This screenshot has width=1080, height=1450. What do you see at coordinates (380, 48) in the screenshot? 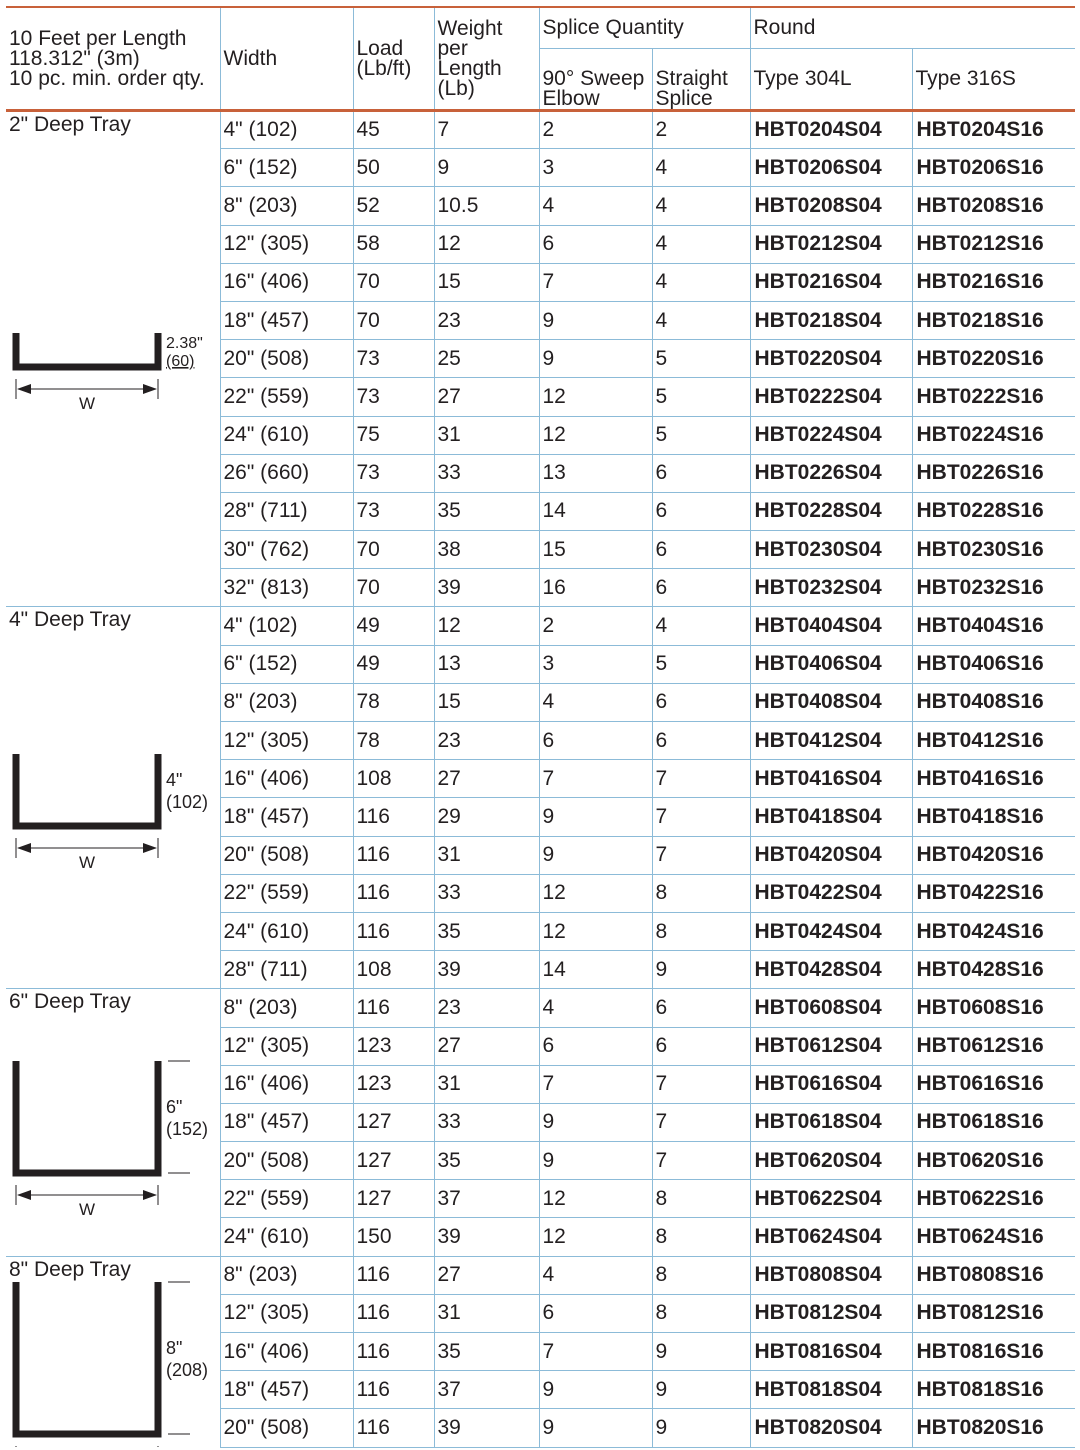
I see `header-load-line: Load` at bounding box center [380, 48].